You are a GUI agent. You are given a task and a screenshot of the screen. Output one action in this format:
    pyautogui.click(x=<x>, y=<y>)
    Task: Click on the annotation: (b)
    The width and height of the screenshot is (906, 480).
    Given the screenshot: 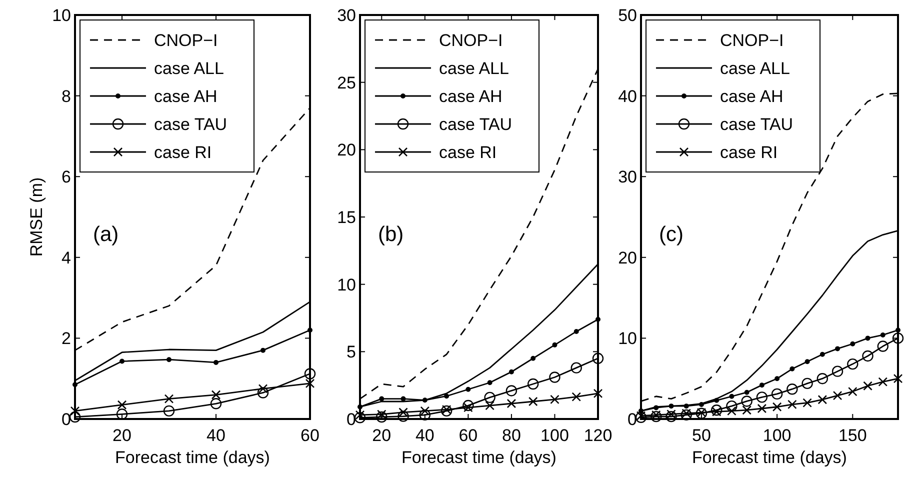 What is the action you would take?
    pyautogui.click(x=391, y=234)
    